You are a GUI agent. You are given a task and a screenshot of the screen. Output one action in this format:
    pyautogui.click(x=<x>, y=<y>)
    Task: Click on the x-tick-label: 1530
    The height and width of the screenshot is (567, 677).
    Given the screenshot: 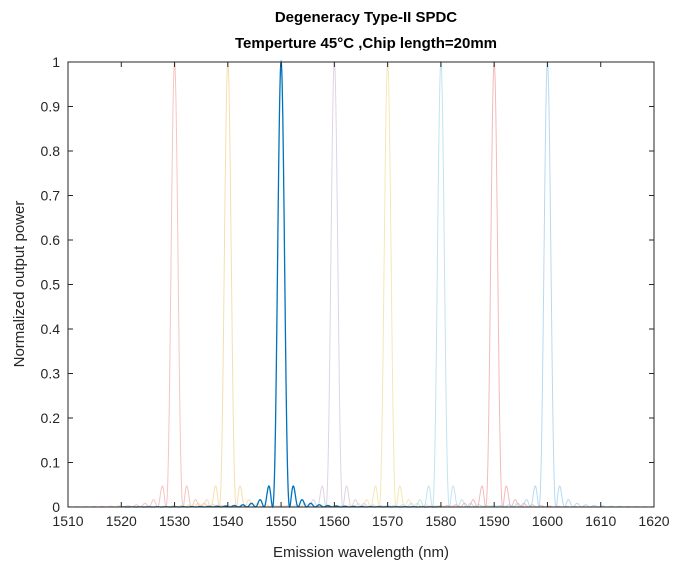 What is the action you would take?
    pyautogui.click(x=174, y=521)
    